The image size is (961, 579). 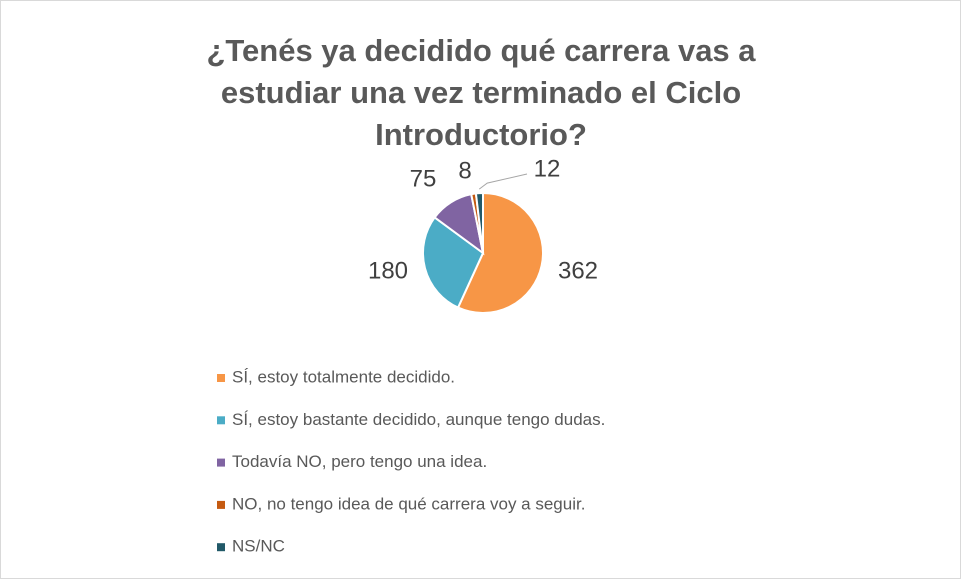 I want to click on leader-line, so click(x=503, y=181).